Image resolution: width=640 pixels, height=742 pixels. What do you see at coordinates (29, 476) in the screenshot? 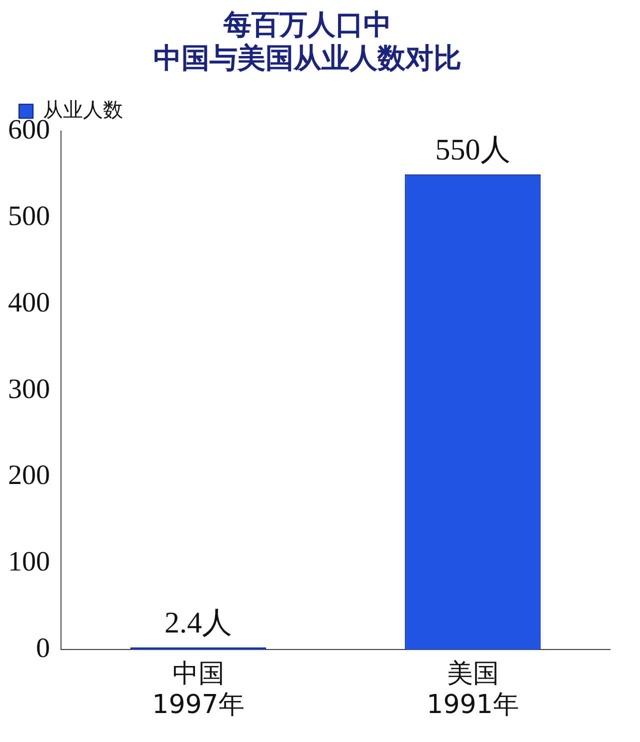
I see `y-tick-label: 200` at bounding box center [29, 476].